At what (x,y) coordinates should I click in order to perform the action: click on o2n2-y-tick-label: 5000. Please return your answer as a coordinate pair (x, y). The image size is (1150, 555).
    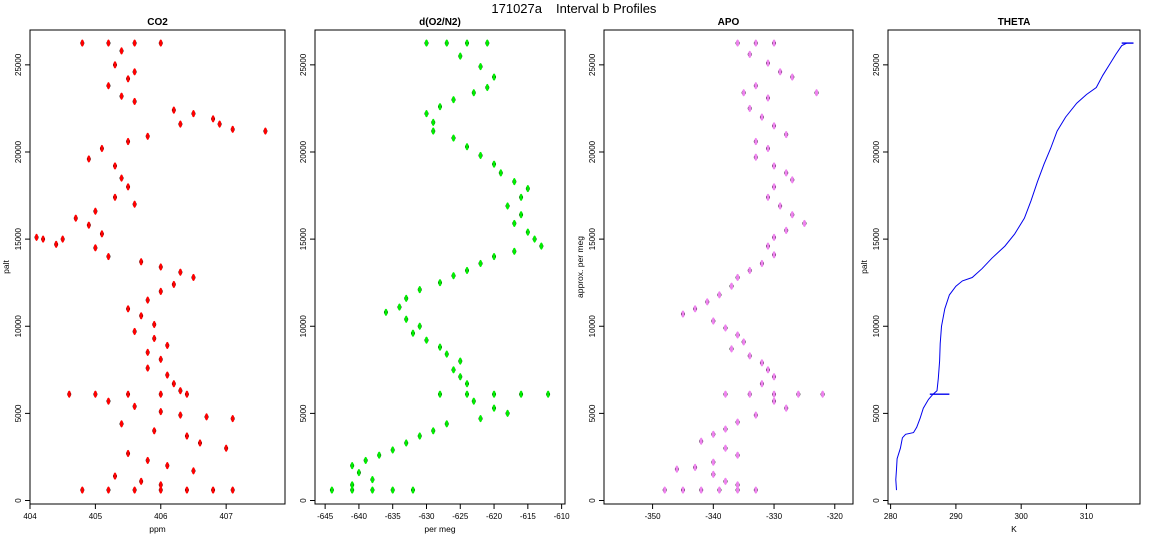
    Looking at the image, I should click on (303, 413).